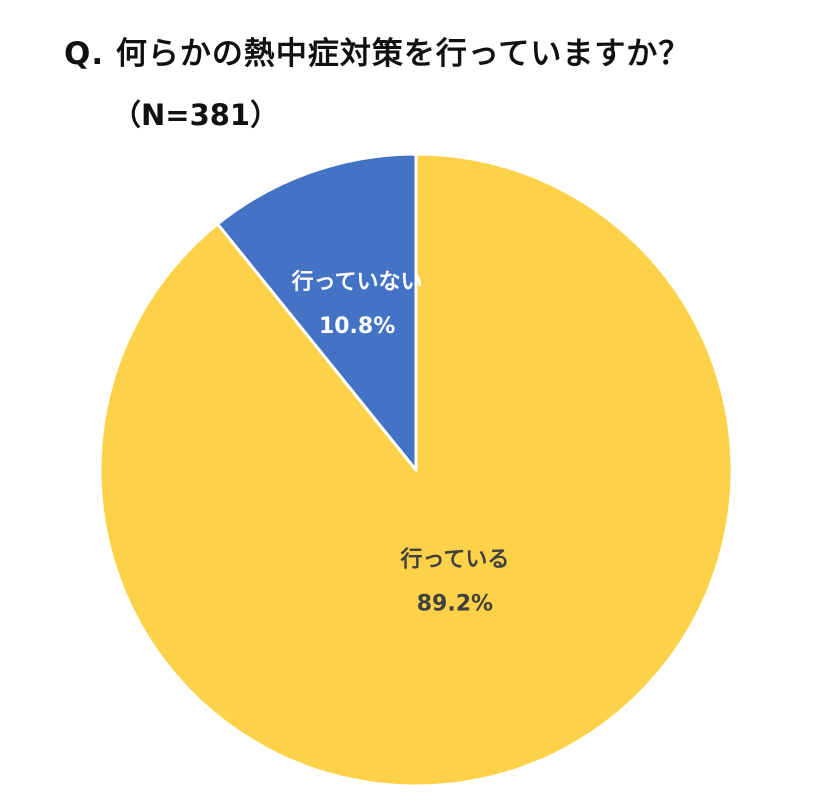 The height and width of the screenshot is (808, 838). Describe the element at coordinates (317, 312) in the screenshot. I see `pie-slice-no` at that location.